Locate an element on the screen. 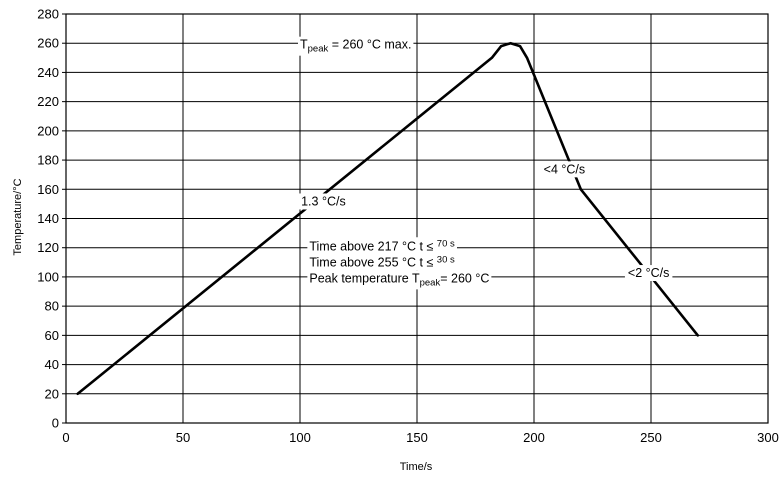 The width and height of the screenshot is (783, 477). peak-temperature-label-background is located at coordinates (356, 46).